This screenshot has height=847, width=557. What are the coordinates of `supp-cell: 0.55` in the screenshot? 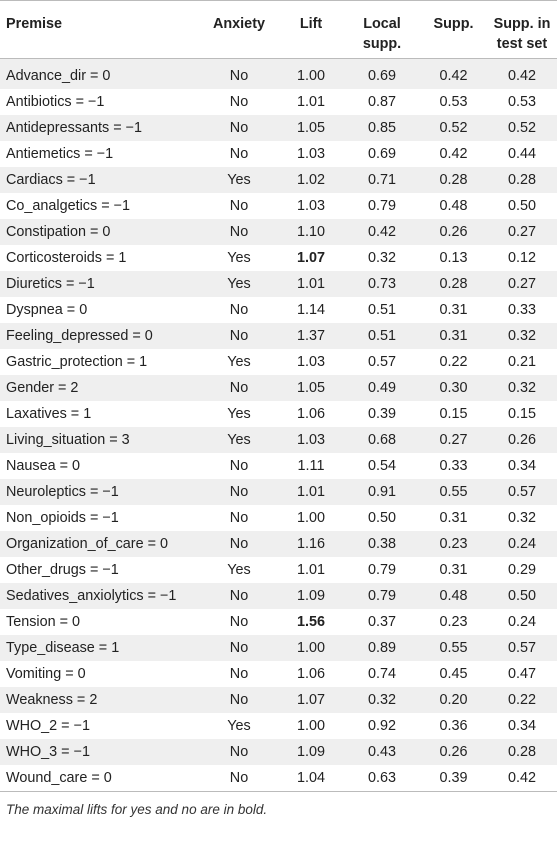 It's located at (453, 492).